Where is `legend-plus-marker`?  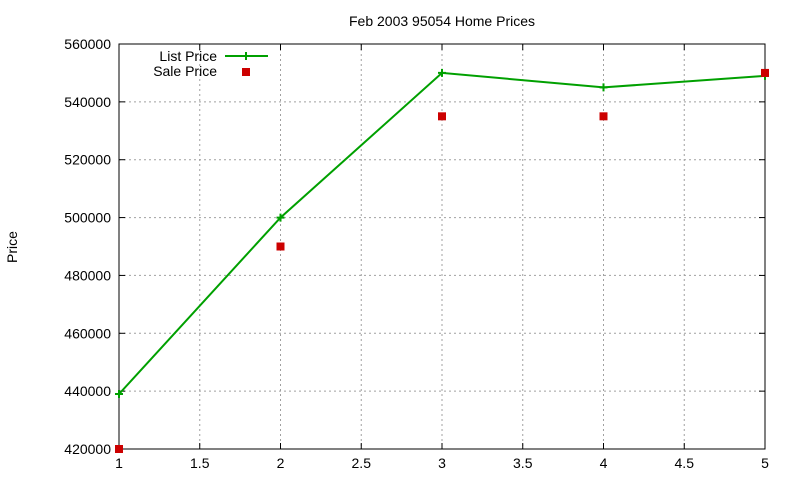 legend-plus-marker is located at coordinates (246, 56).